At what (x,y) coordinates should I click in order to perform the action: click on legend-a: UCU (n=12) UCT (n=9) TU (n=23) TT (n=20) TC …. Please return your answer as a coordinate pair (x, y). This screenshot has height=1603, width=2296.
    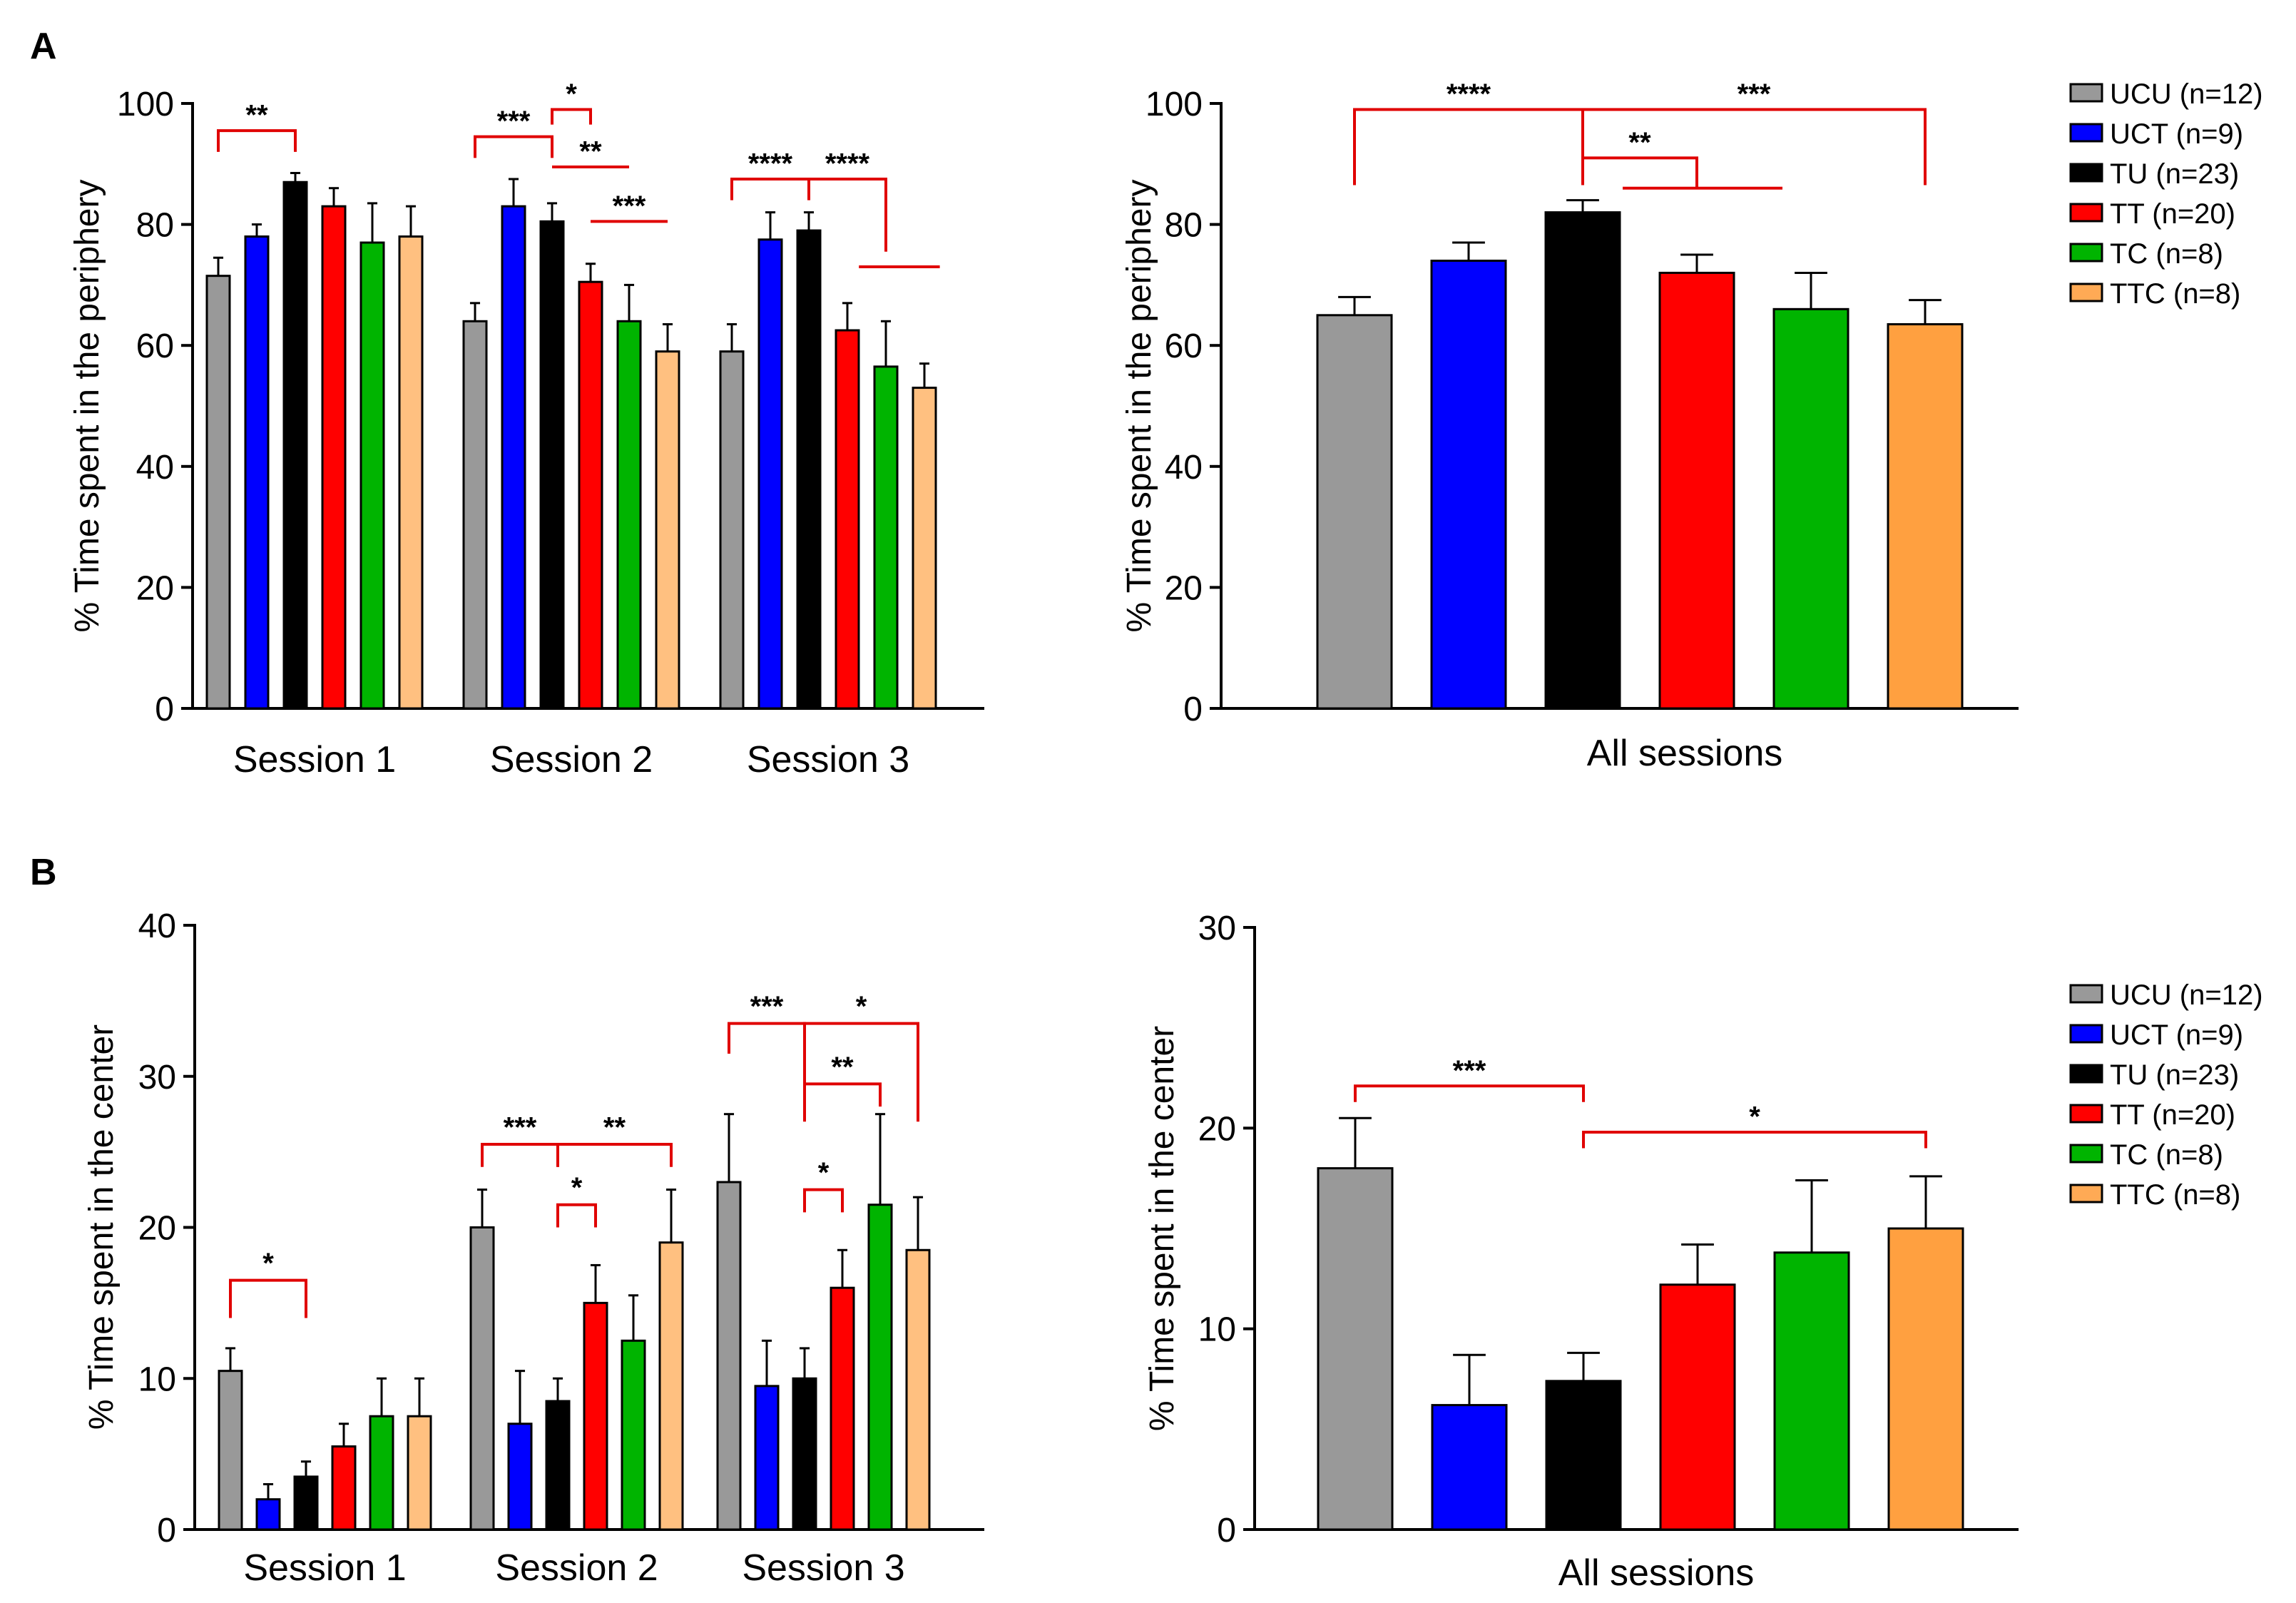
    Looking at the image, I should click on (2166, 194).